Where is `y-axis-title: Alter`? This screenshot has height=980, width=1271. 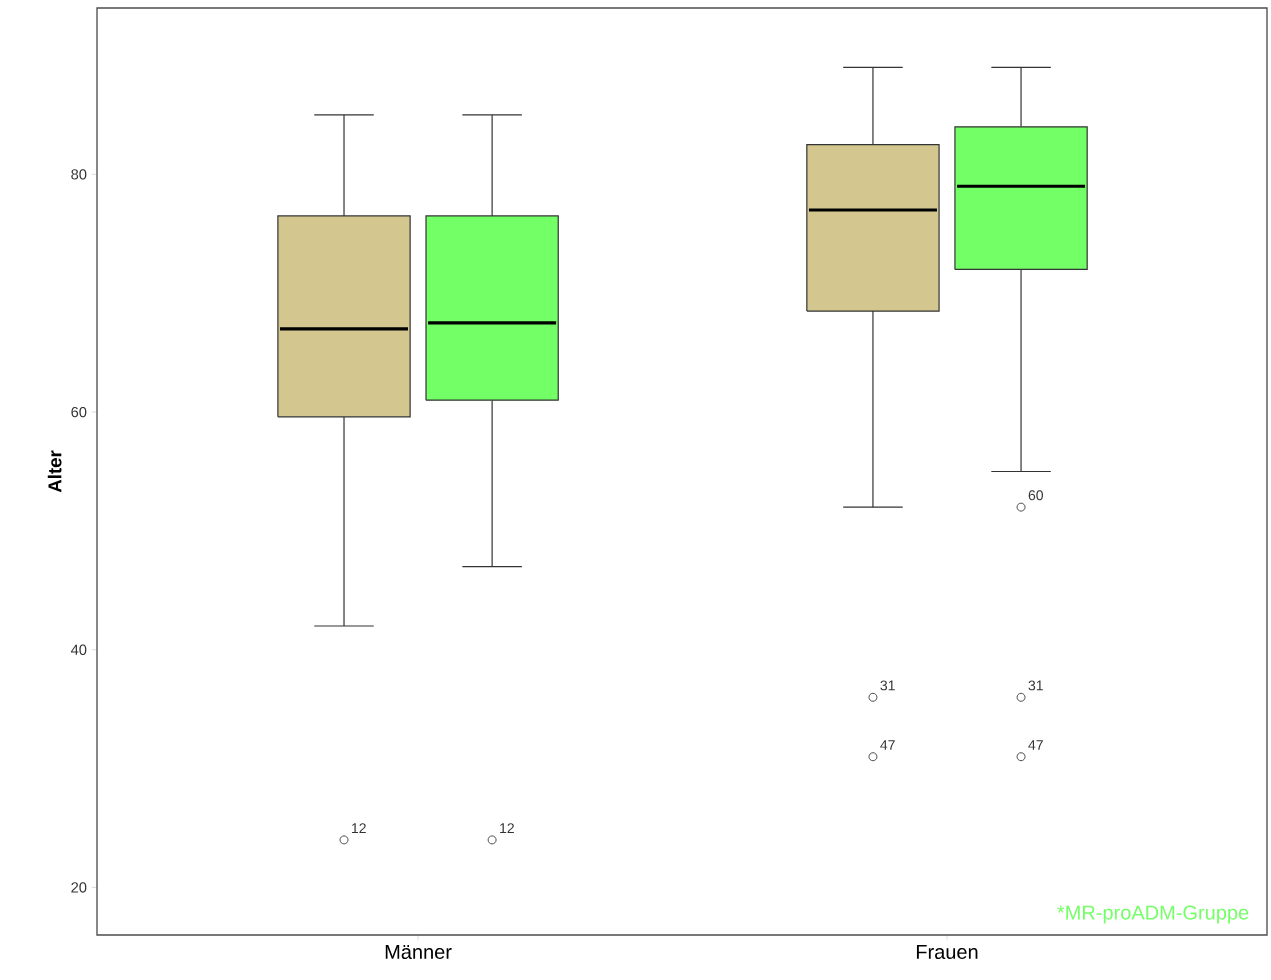
y-axis-title: Alter is located at coordinates (54, 471).